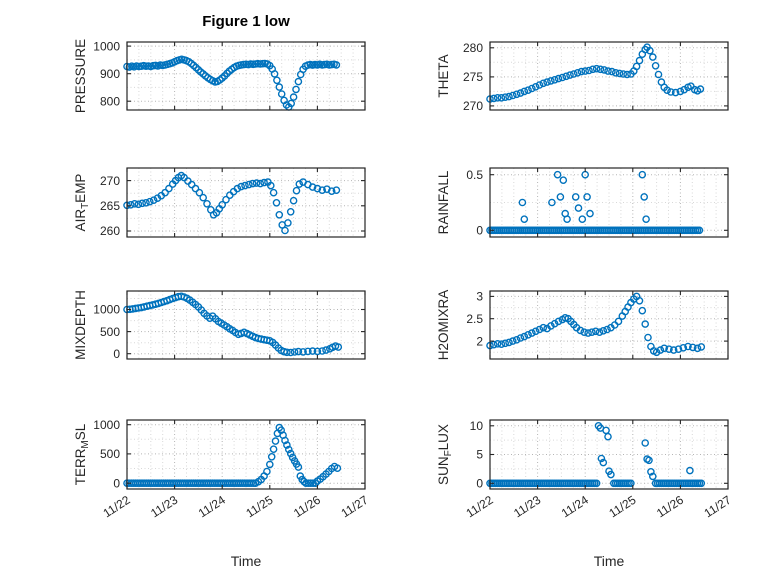 The image size is (778, 583). Describe the element at coordinates (474, 175) in the screenshot. I see `y-tick-label: 0.5` at that location.